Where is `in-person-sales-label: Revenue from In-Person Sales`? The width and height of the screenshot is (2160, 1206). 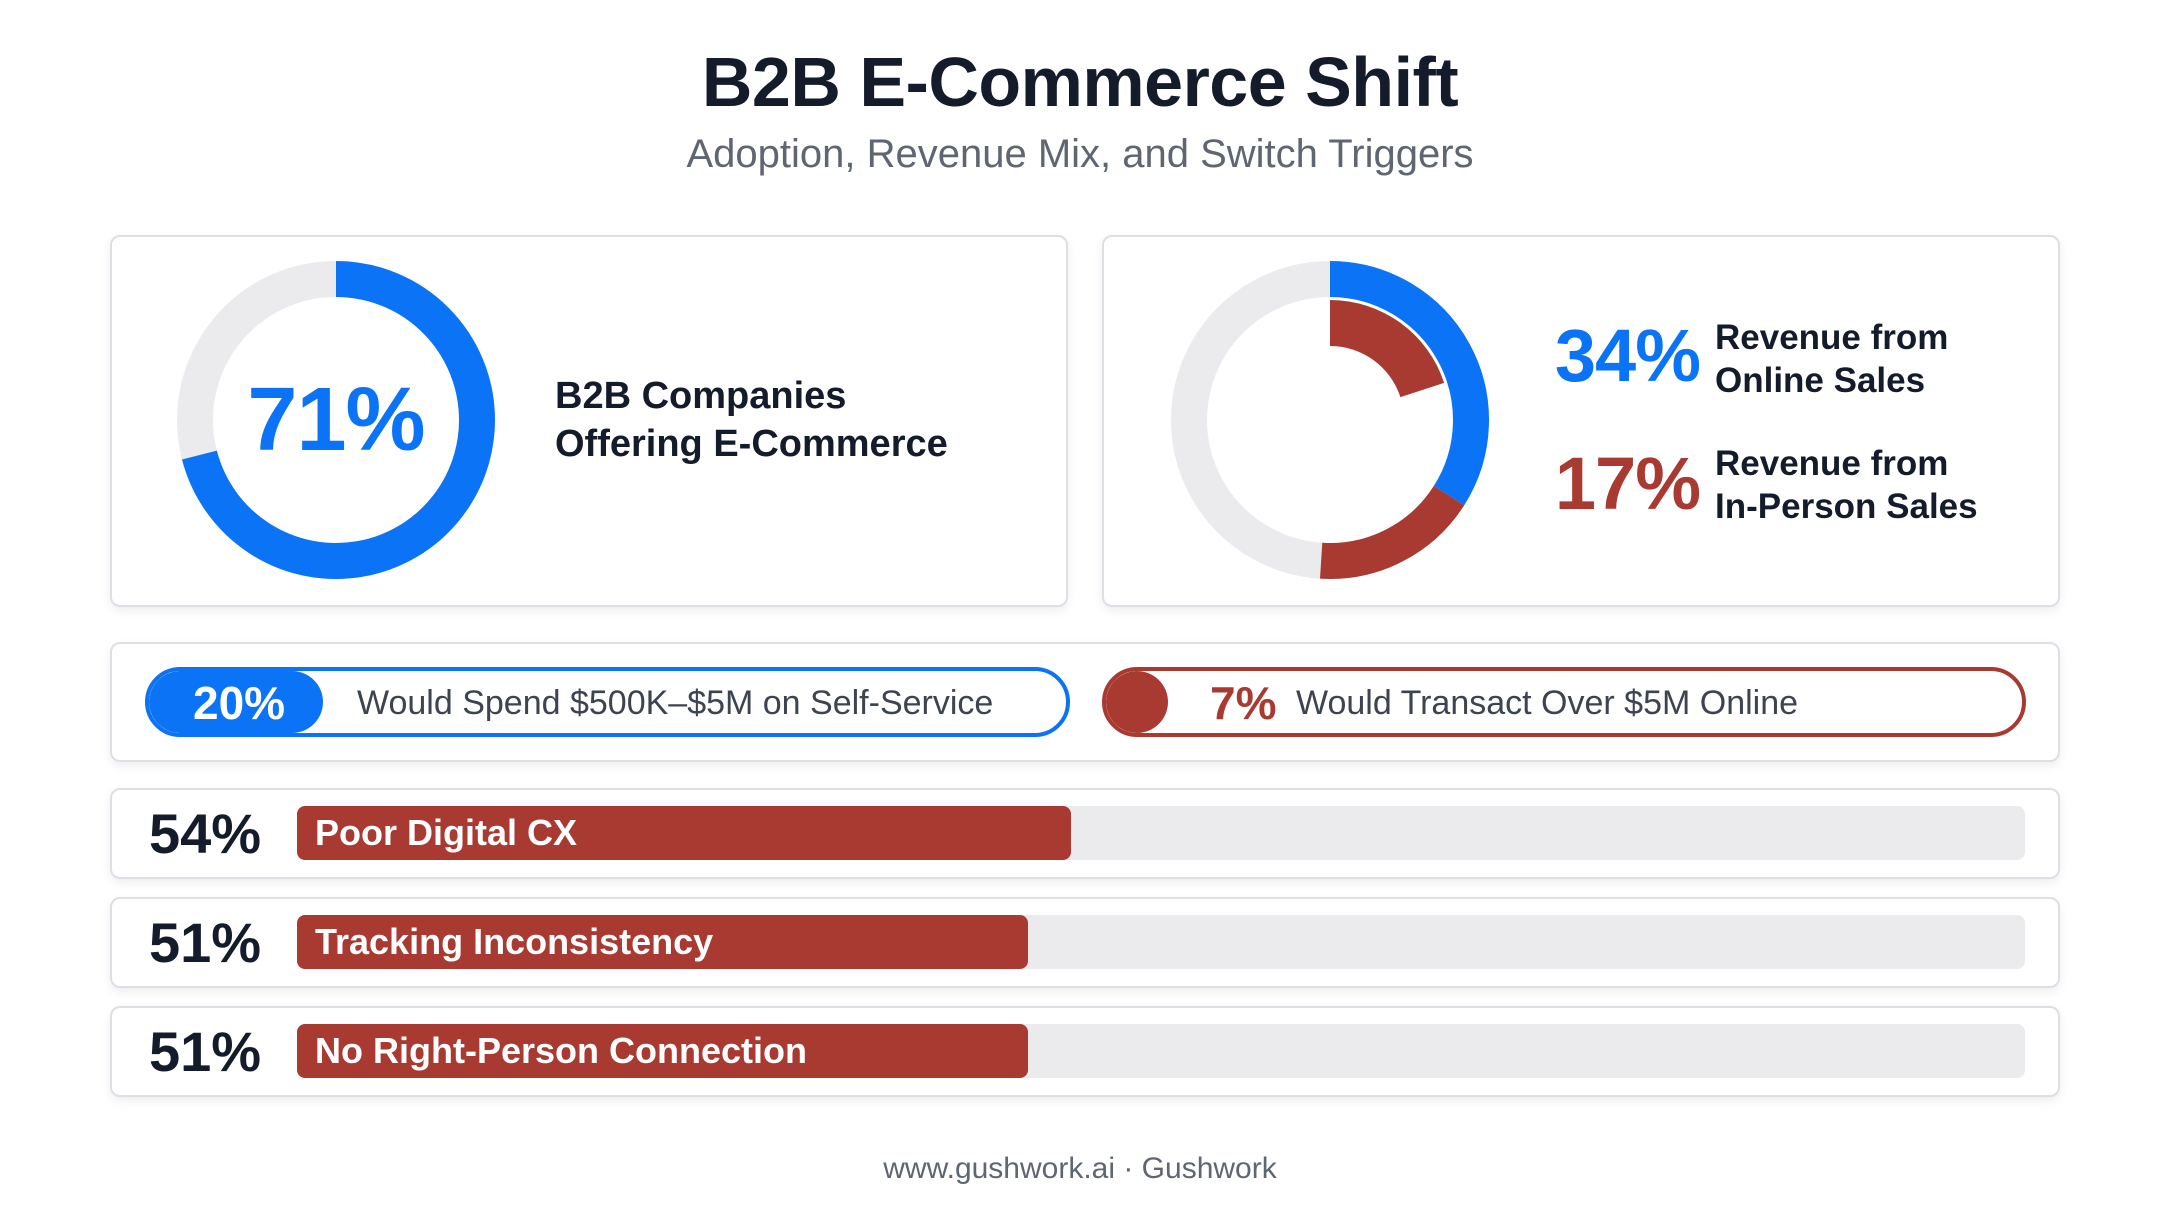 in-person-sales-label: Revenue from In-Person Sales is located at coordinates (1846, 485).